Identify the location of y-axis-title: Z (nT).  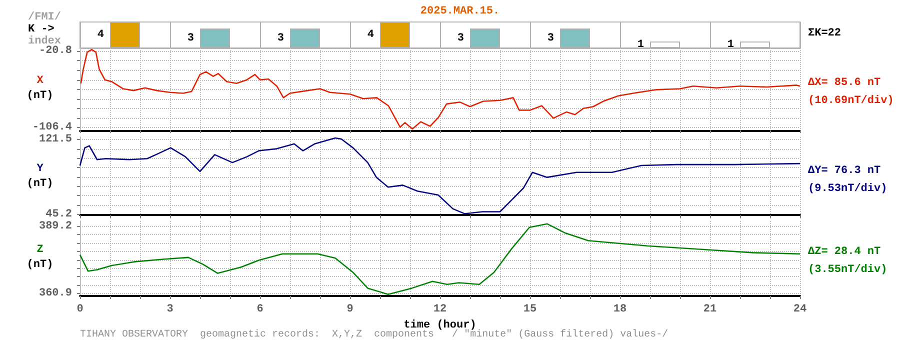
(40, 257).